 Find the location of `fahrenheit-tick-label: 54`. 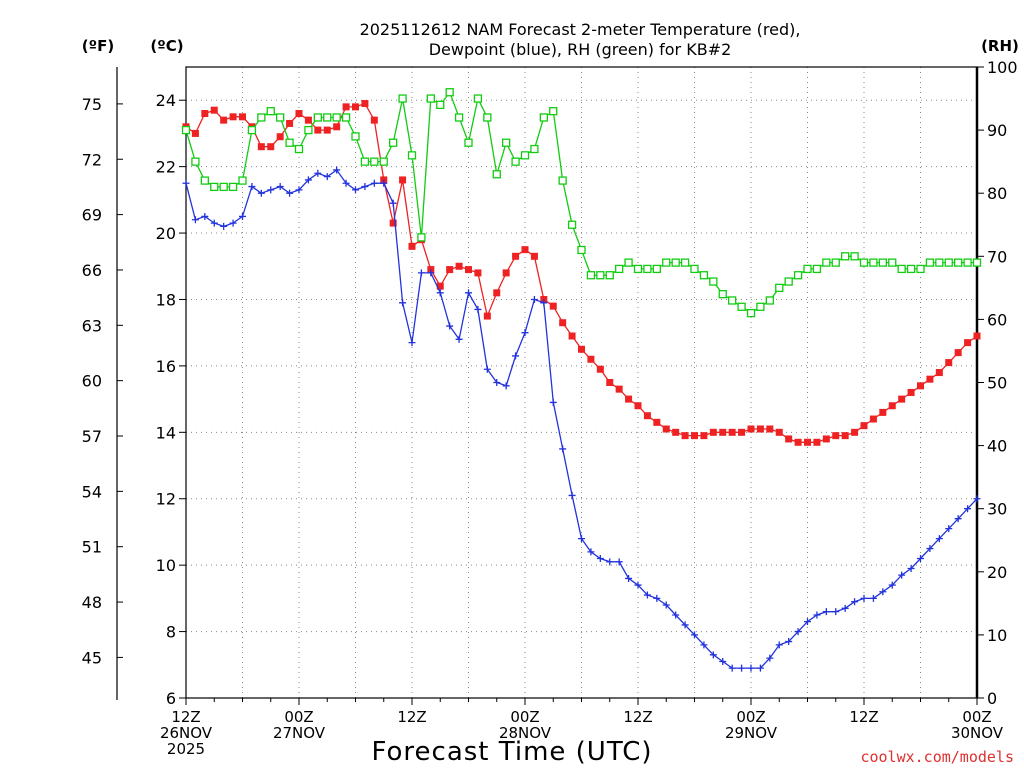

fahrenheit-tick-label: 54 is located at coordinates (92, 491).